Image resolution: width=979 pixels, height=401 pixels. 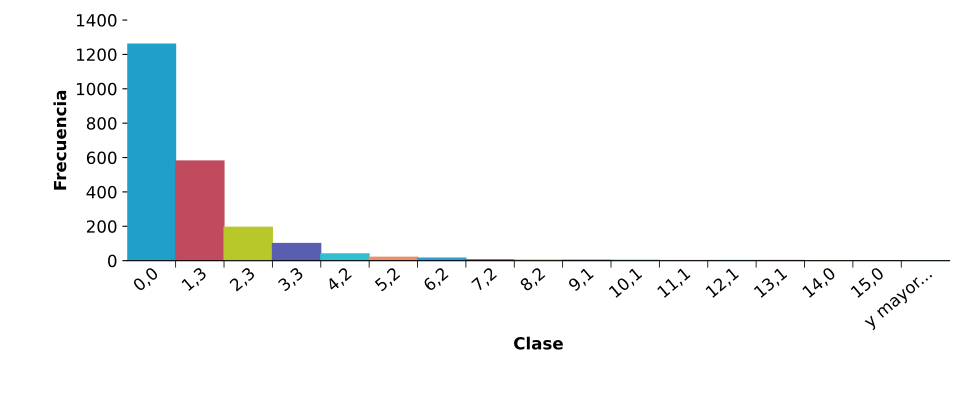 What do you see at coordinates (96, 20) in the screenshot?
I see `y-tick-label: 1400` at bounding box center [96, 20].